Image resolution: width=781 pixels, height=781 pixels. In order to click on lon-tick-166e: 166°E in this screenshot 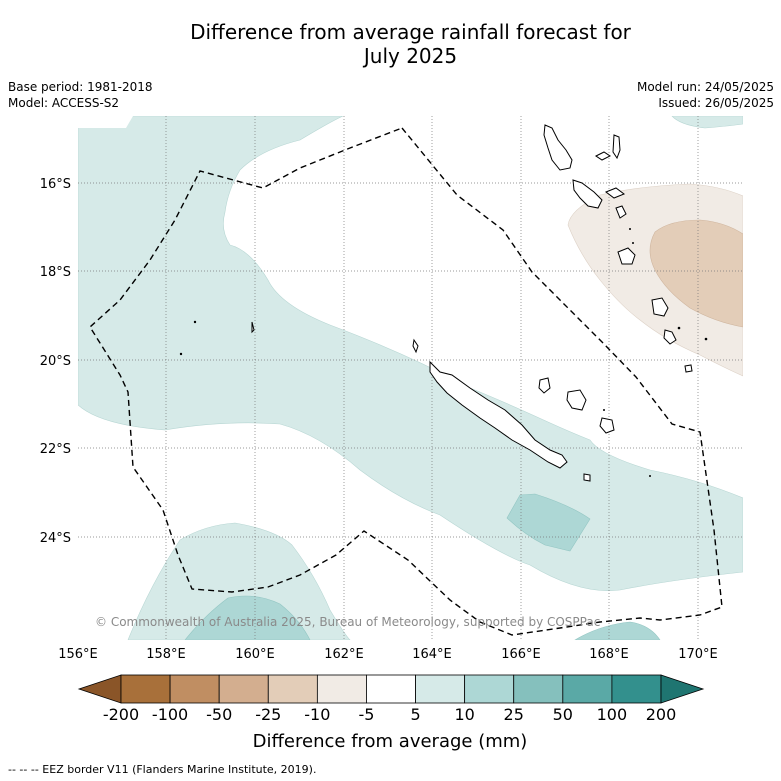, I will do `click(521, 654)`.